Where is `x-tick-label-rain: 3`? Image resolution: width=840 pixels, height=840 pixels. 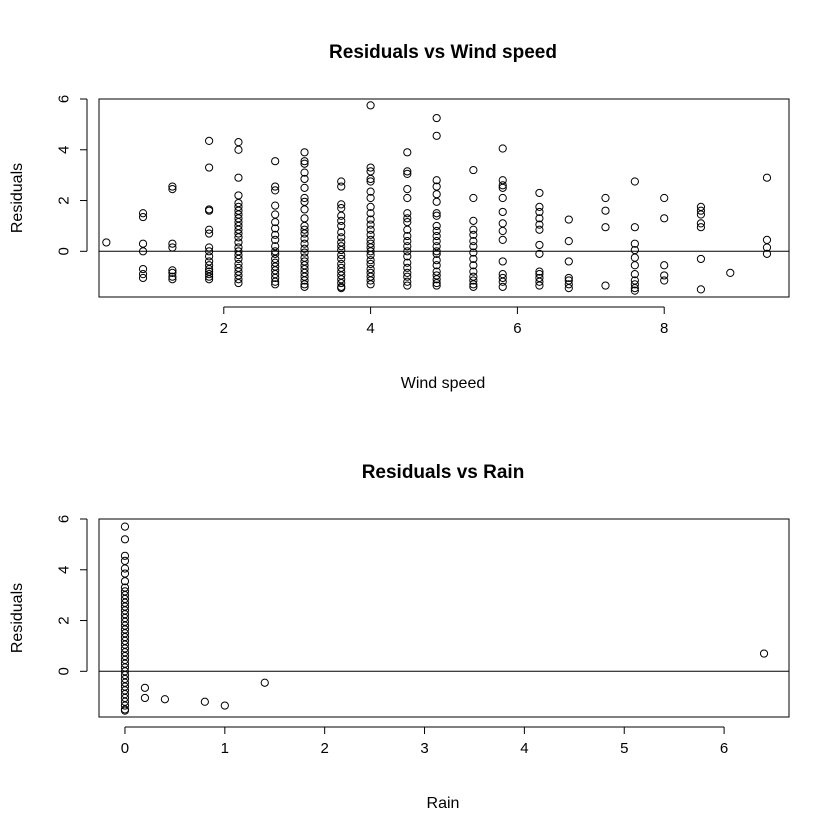 x-tick-label-rain: 3 is located at coordinates (424, 748).